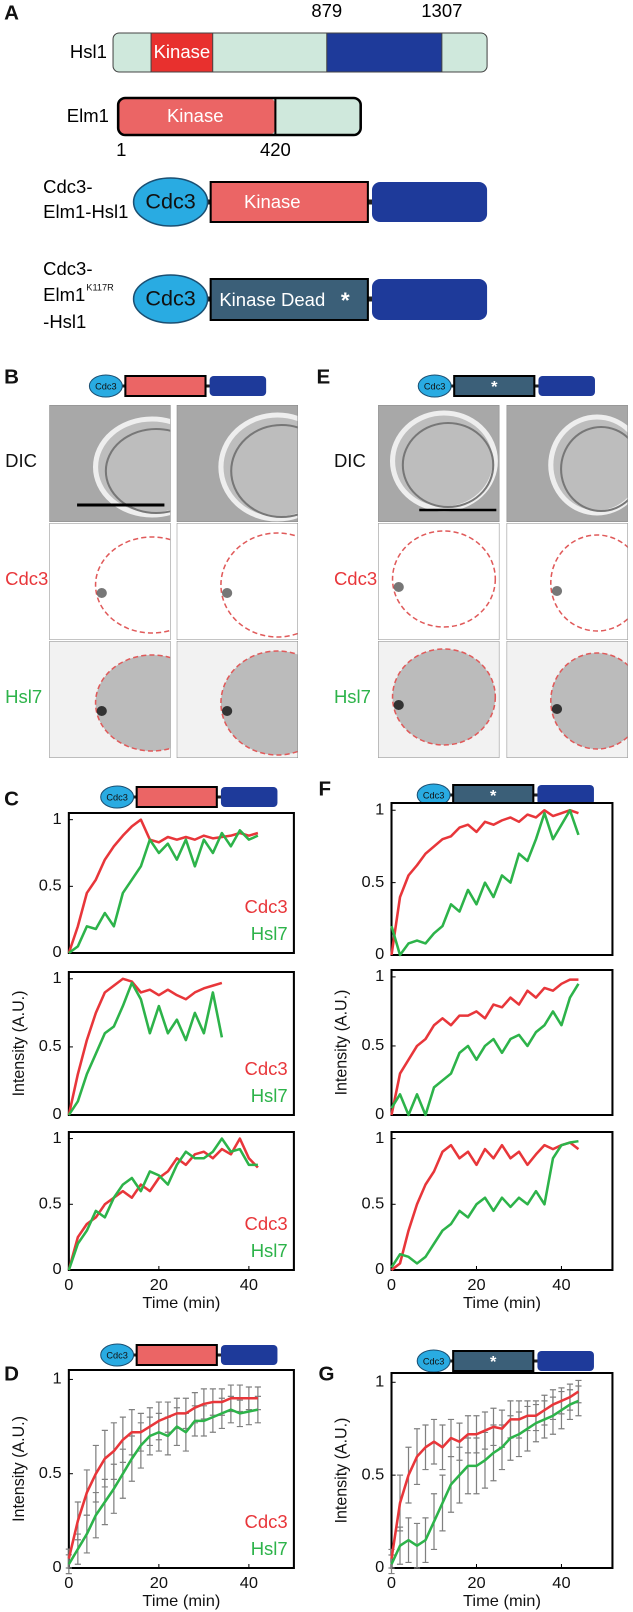  What do you see at coordinates (88, 115) in the screenshot?
I see `protein-name: Elm1` at bounding box center [88, 115].